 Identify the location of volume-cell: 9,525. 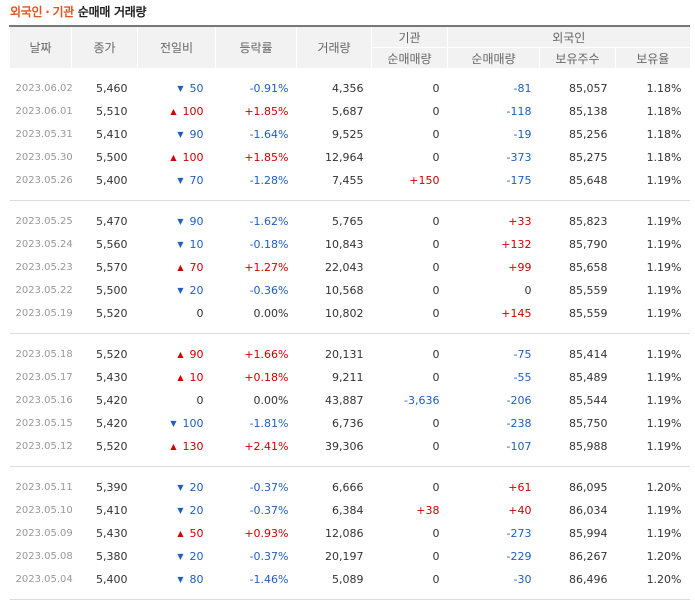
(348, 134).